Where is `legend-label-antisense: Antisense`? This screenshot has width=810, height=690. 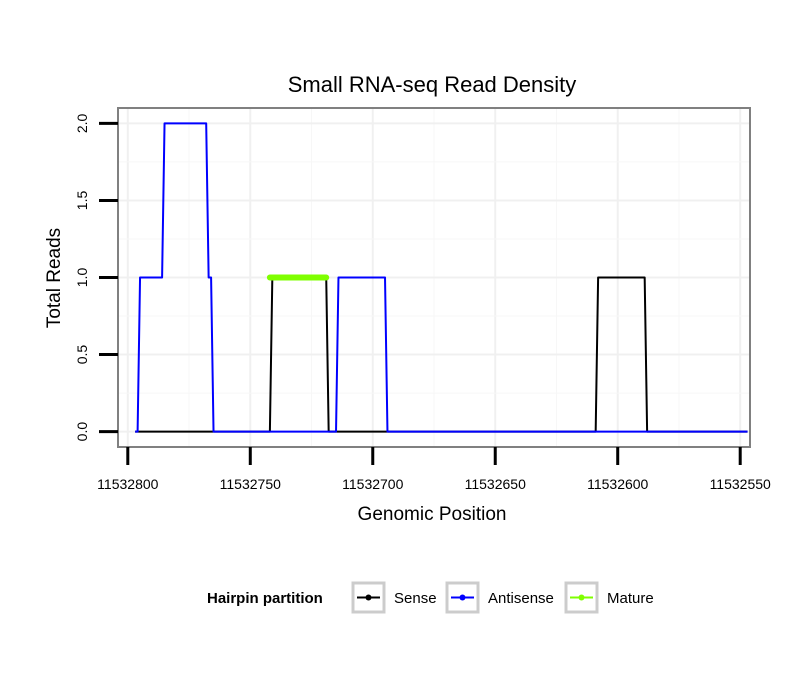 legend-label-antisense: Antisense is located at coordinates (521, 598).